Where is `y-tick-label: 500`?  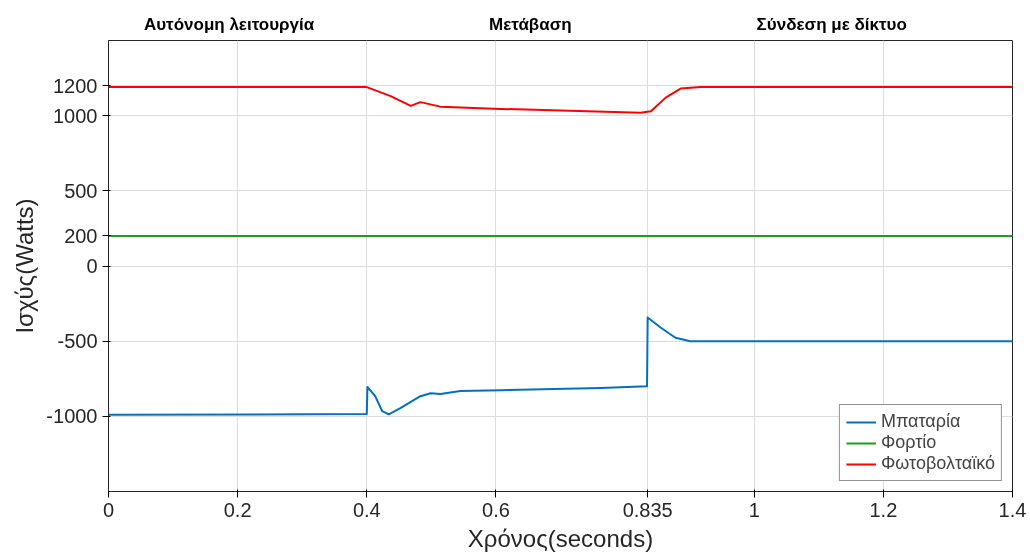
y-tick-label: 500 is located at coordinates (81, 190).